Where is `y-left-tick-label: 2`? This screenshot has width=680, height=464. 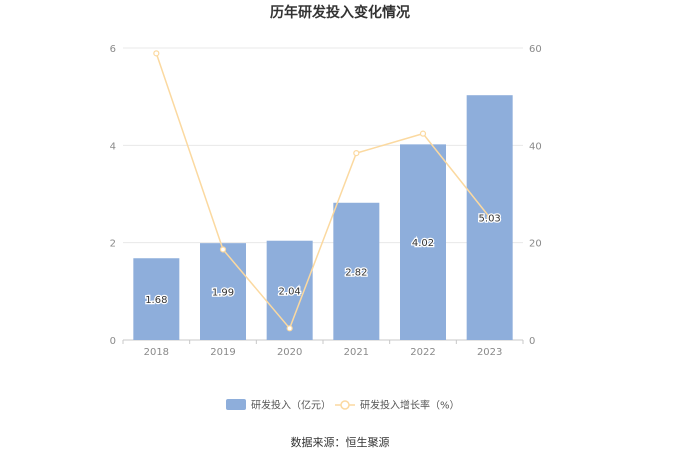
y-left-tick-label: 2 is located at coordinates (113, 244).